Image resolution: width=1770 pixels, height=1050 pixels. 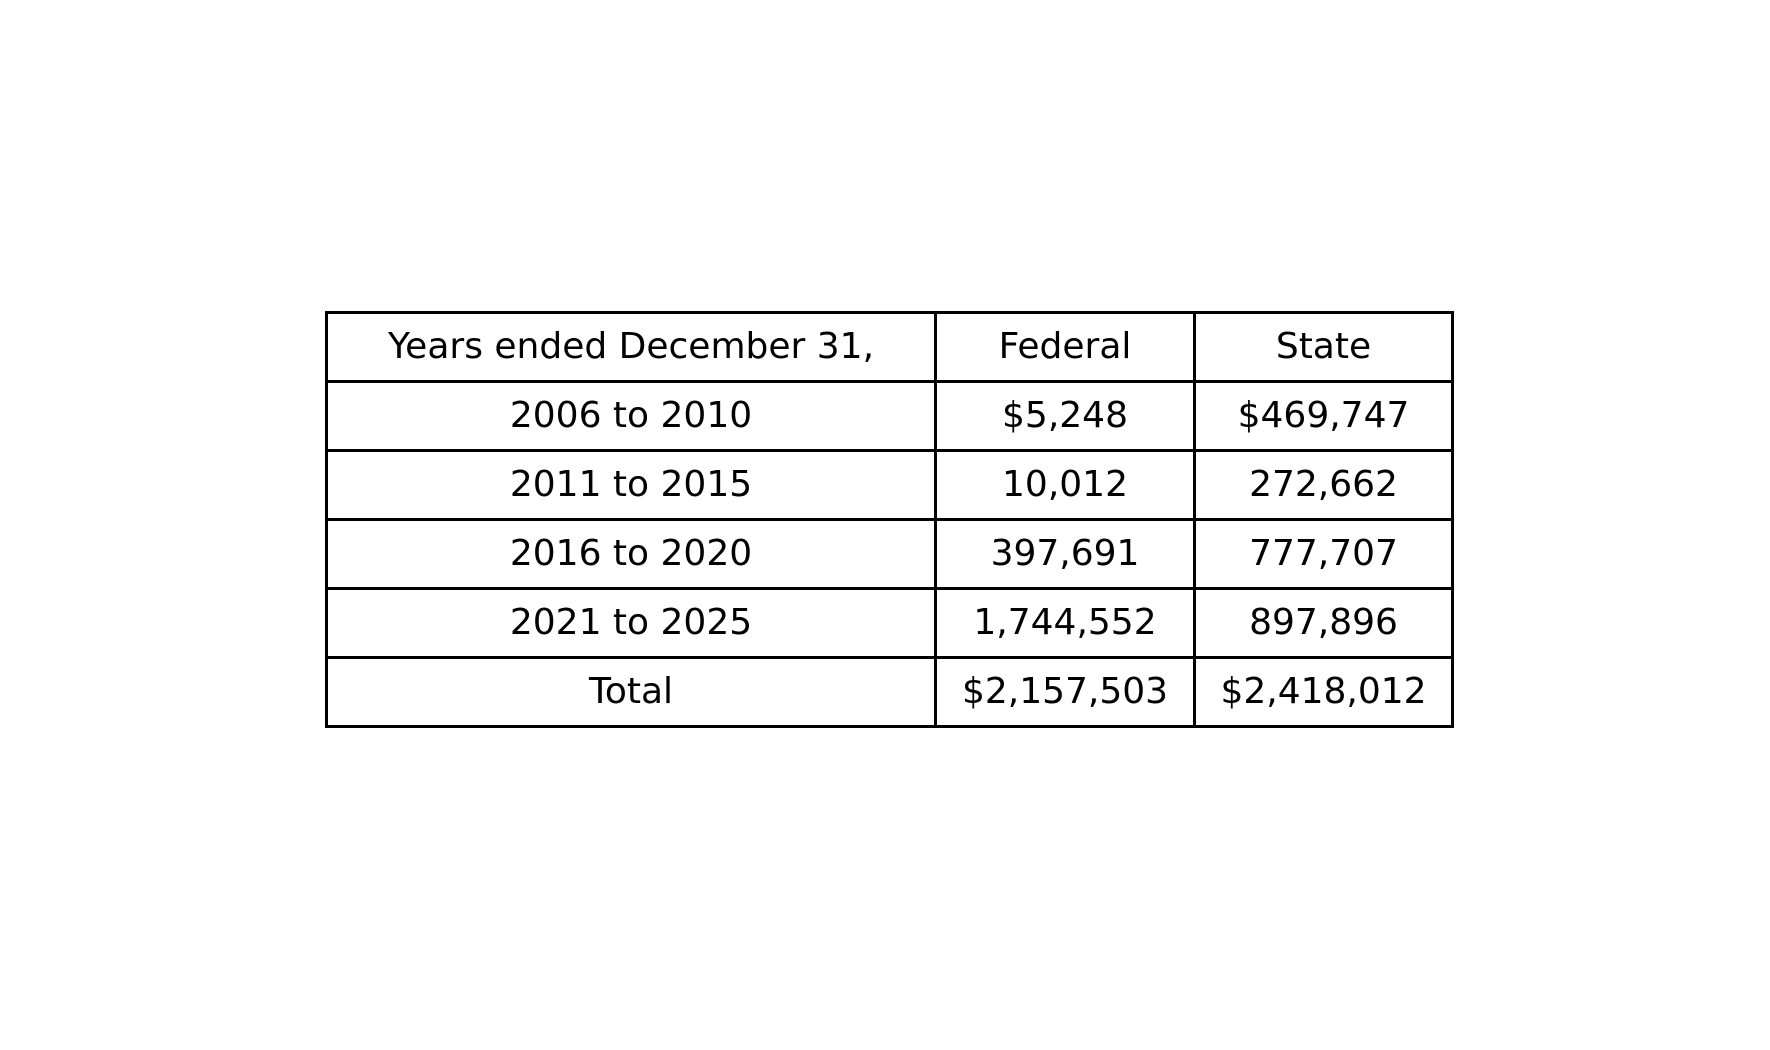 What do you see at coordinates (1065, 692) in the screenshot?
I see `cell-total-federal: $2,157,503` at bounding box center [1065, 692].